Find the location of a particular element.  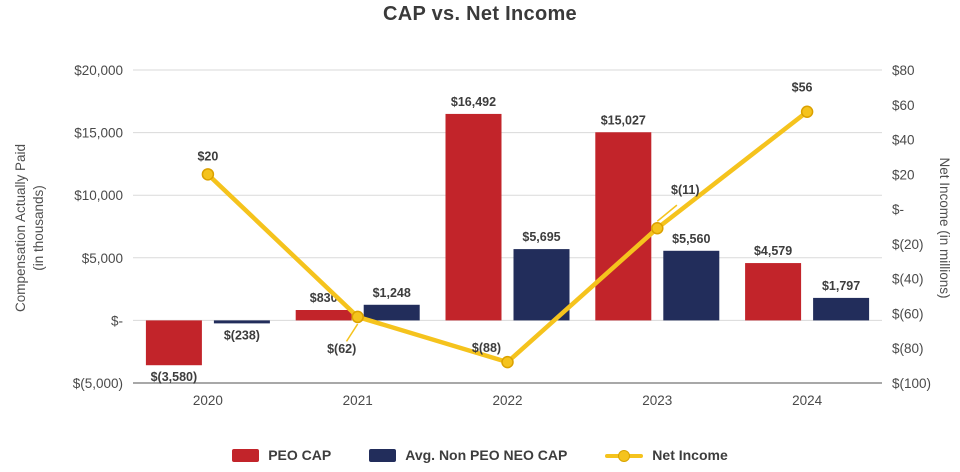

bar-non-peo-neo-cap-2022 is located at coordinates (541, 285).